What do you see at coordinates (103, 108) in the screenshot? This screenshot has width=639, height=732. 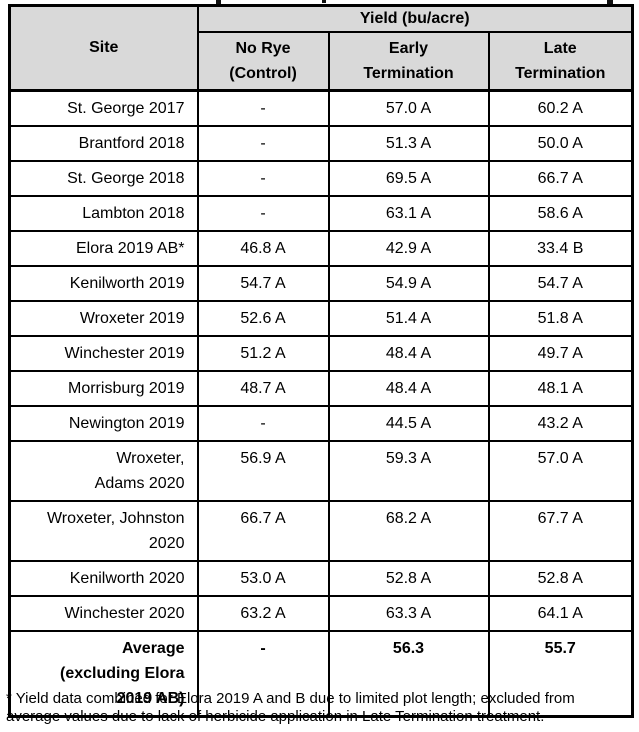 I see `site-cell: St. George 2017` at bounding box center [103, 108].